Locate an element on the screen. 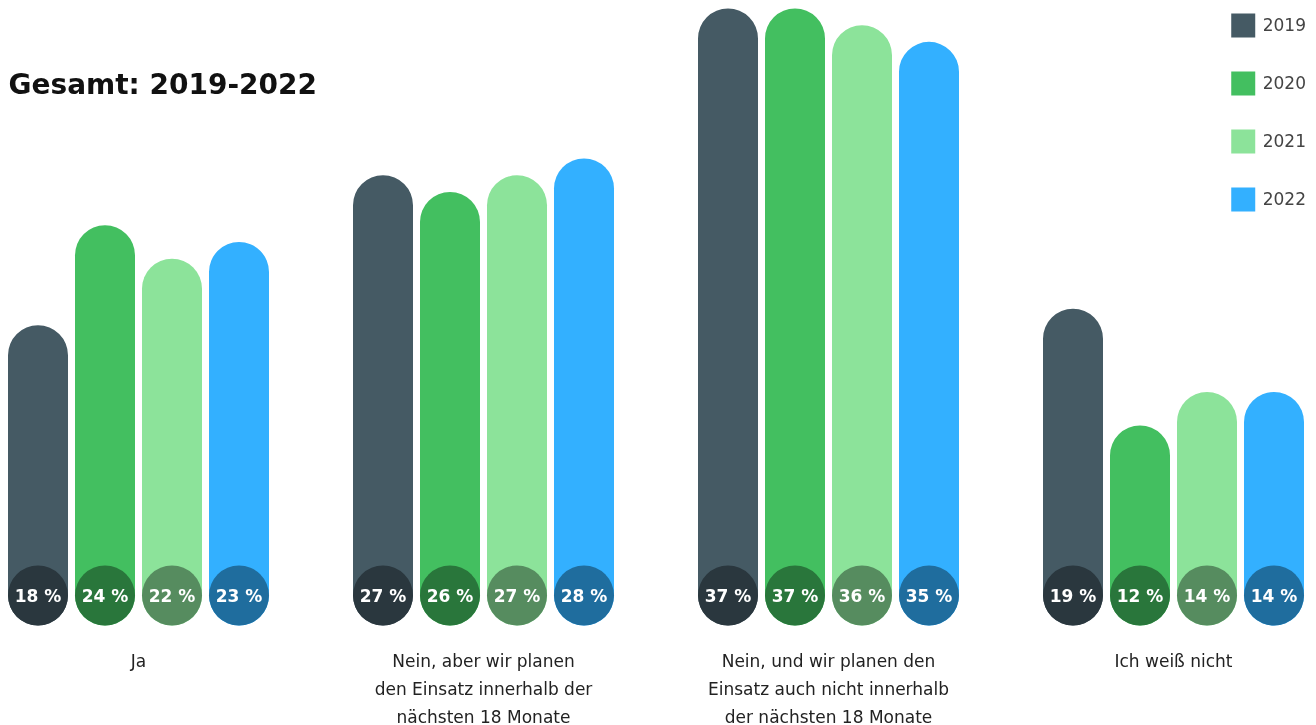 The width and height of the screenshot is (1316, 725). data-label: 18 % is located at coordinates (38, 595).